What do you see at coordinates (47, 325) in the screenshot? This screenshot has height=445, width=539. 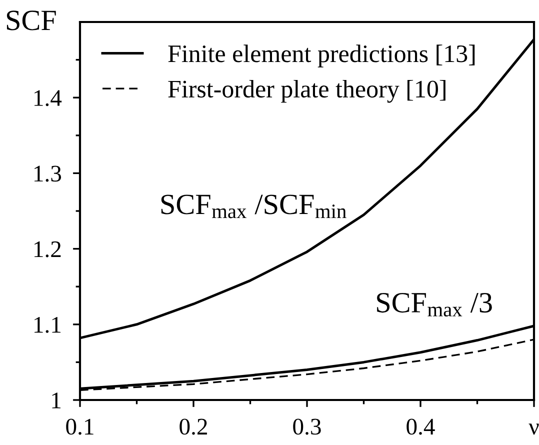 I see `y-tick-label: 1.1` at bounding box center [47, 325].